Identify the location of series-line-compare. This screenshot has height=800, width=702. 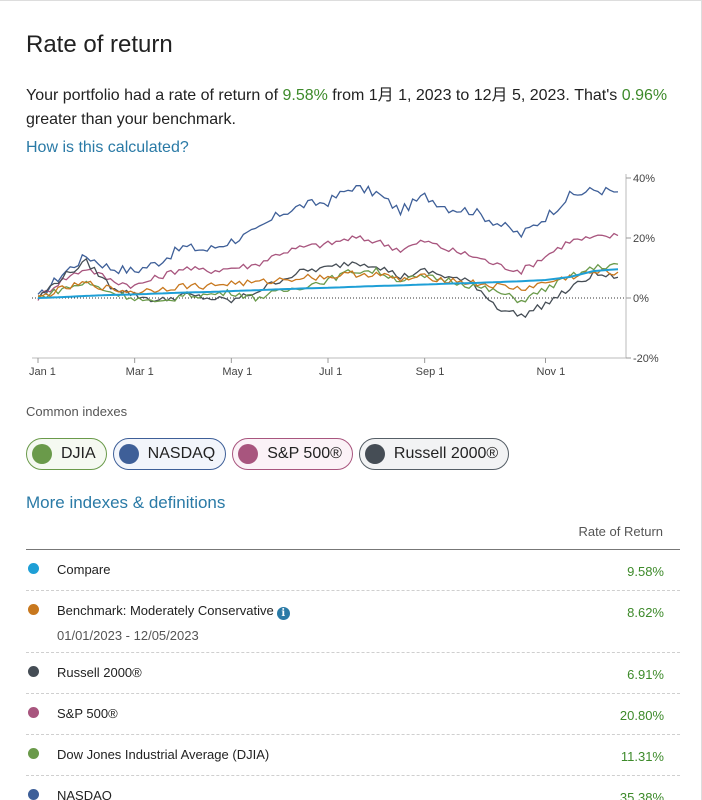
(328, 283).